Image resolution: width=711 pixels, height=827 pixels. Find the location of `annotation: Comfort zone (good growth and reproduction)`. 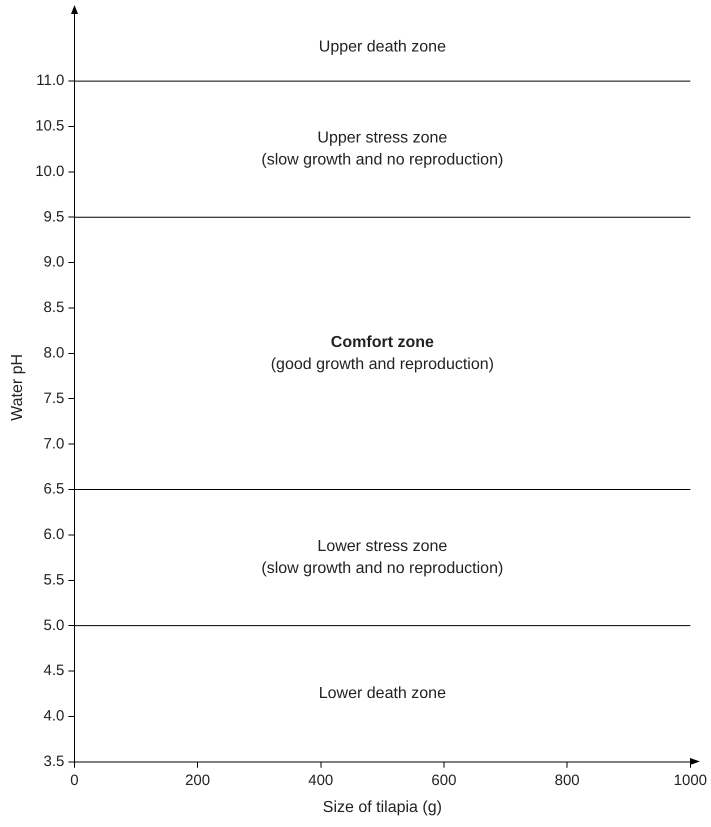

annotation: Comfort zone (good growth and reproduction) is located at coordinates (382, 353).